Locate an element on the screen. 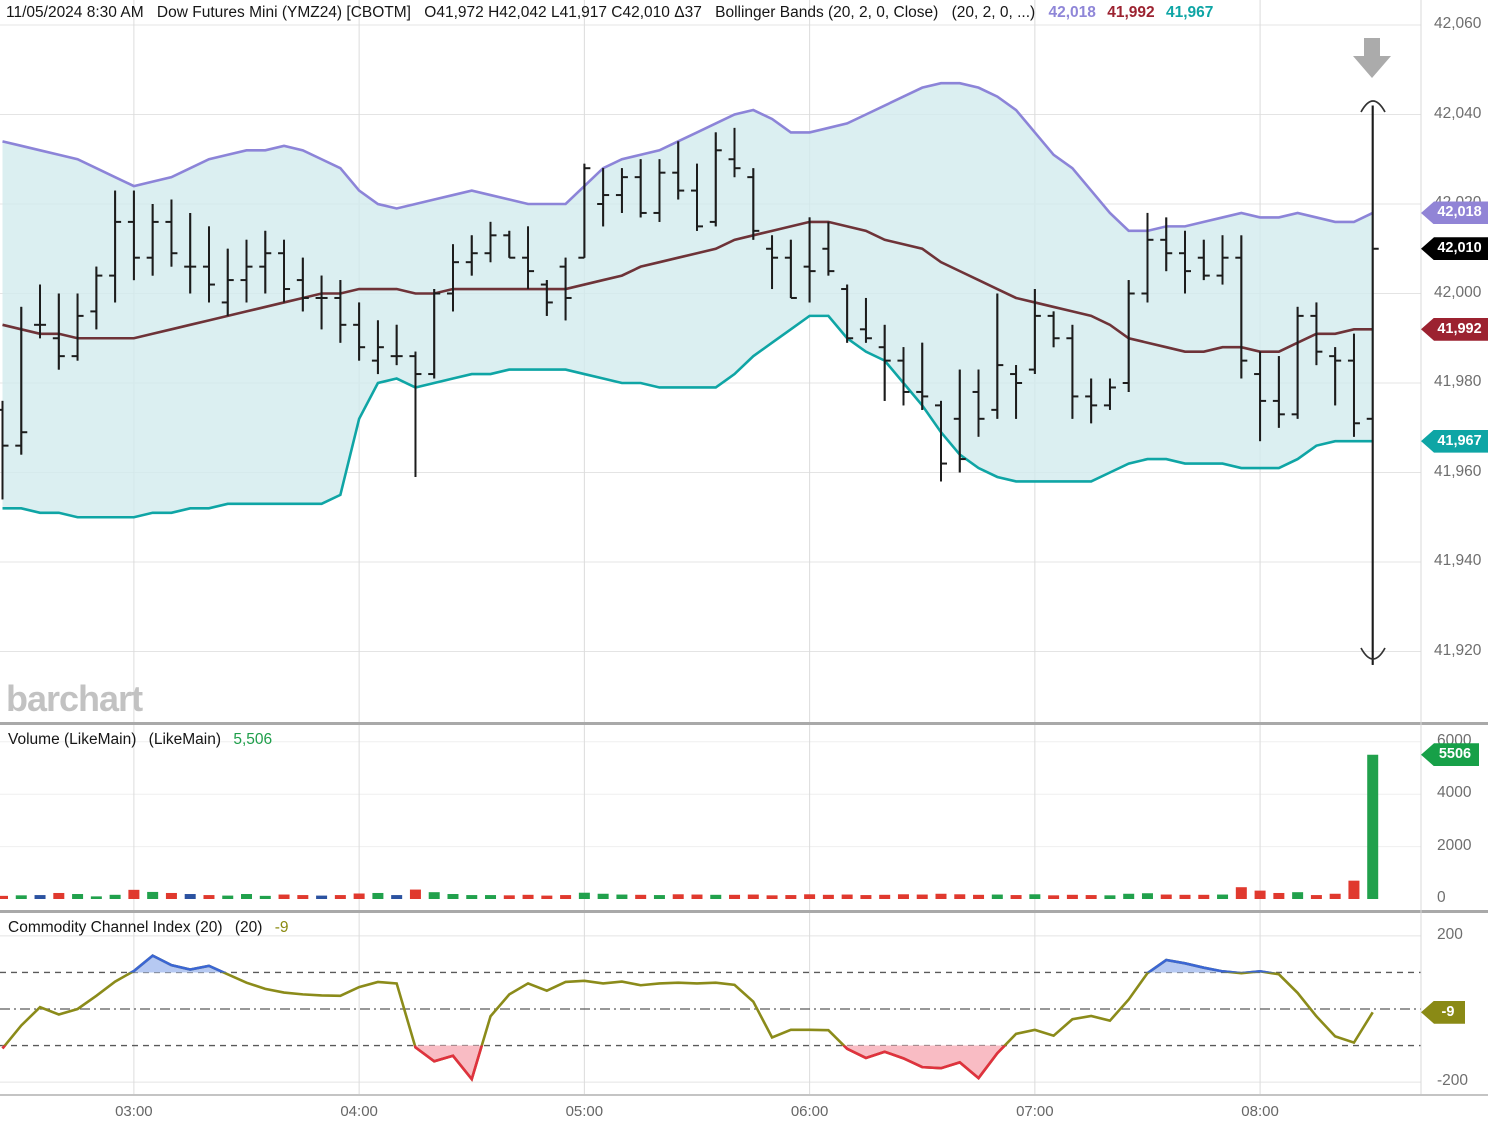  lower-band-badge: 41,967 is located at coordinates (1454, 441).